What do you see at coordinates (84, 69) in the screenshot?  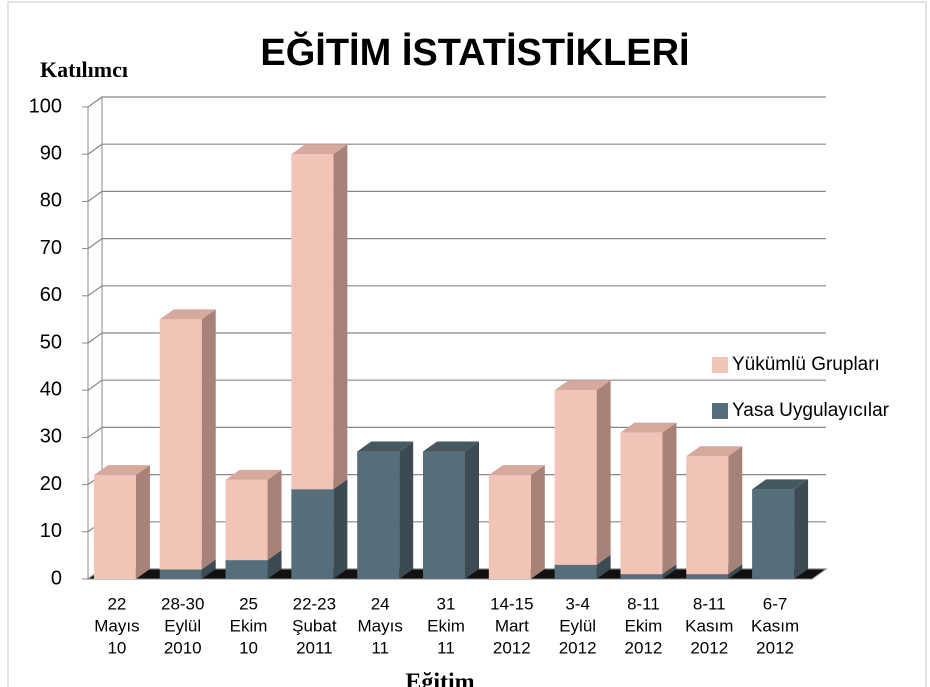 I see `y-axis-label: Katılımcı` at bounding box center [84, 69].